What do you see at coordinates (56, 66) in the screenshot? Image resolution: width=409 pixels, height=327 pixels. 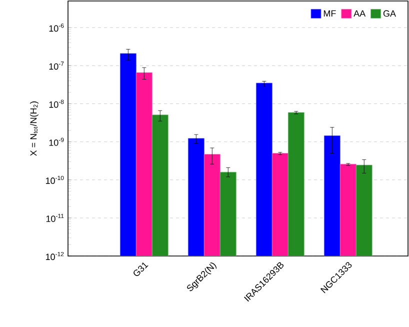 I see `y-tick-label: 10$^{-7}$` at bounding box center [56, 66].